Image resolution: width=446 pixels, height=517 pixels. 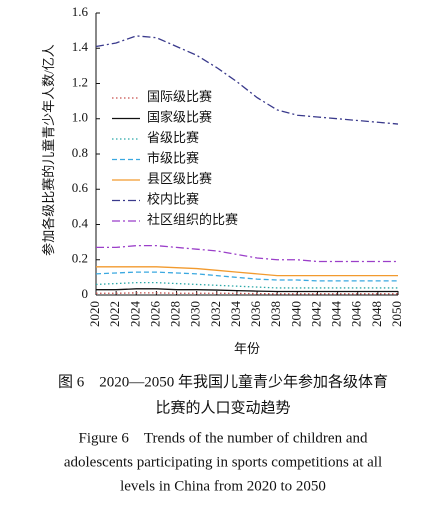 What do you see at coordinates (80, 81) in the screenshot?
I see `y-tick-label: 1.2` at bounding box center [80, 81].